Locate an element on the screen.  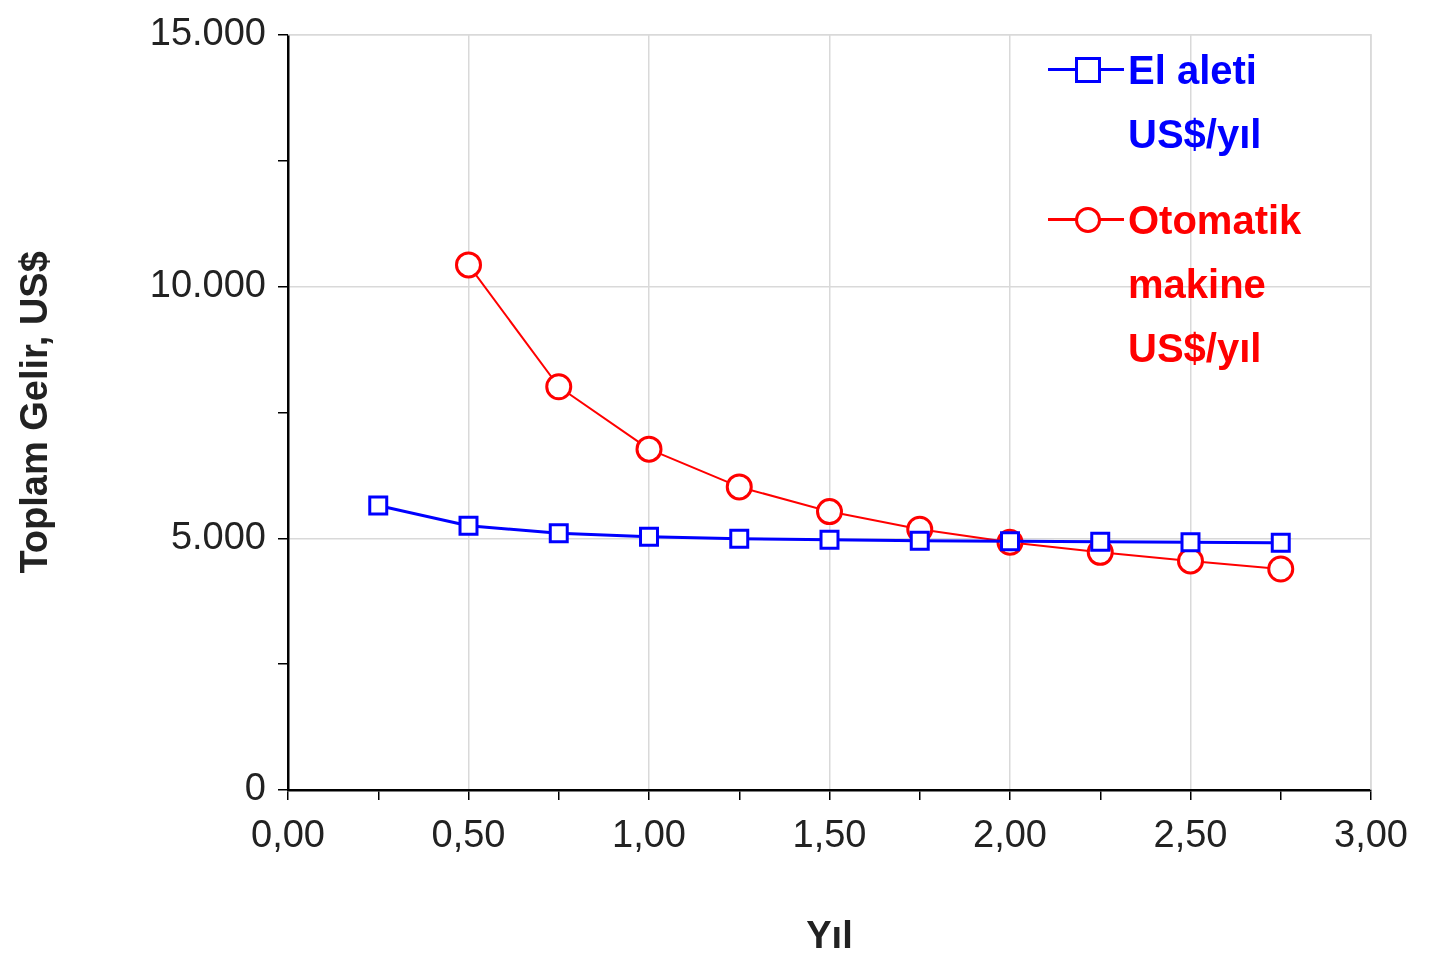
x-tick-label: 2,50 is located at coordinates (1190, 834).